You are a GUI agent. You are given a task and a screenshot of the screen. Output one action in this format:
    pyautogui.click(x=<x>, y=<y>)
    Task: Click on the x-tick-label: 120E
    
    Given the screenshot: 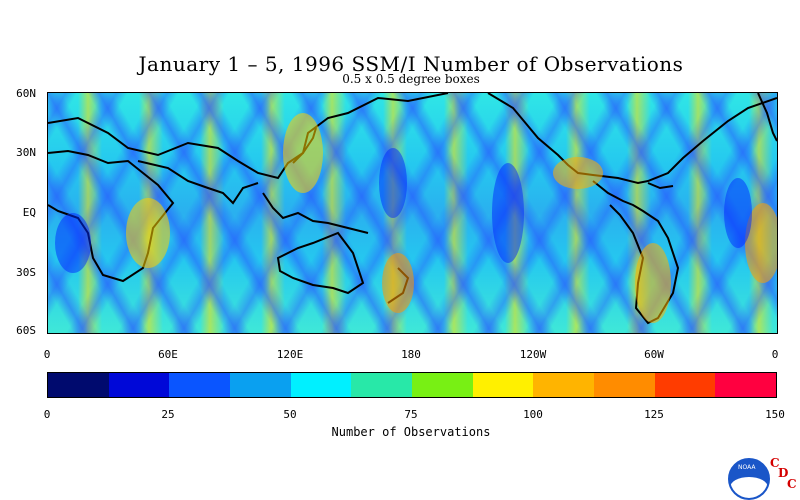 What is the action you would take?
    pyautogui.click(x=290, y=354)
    